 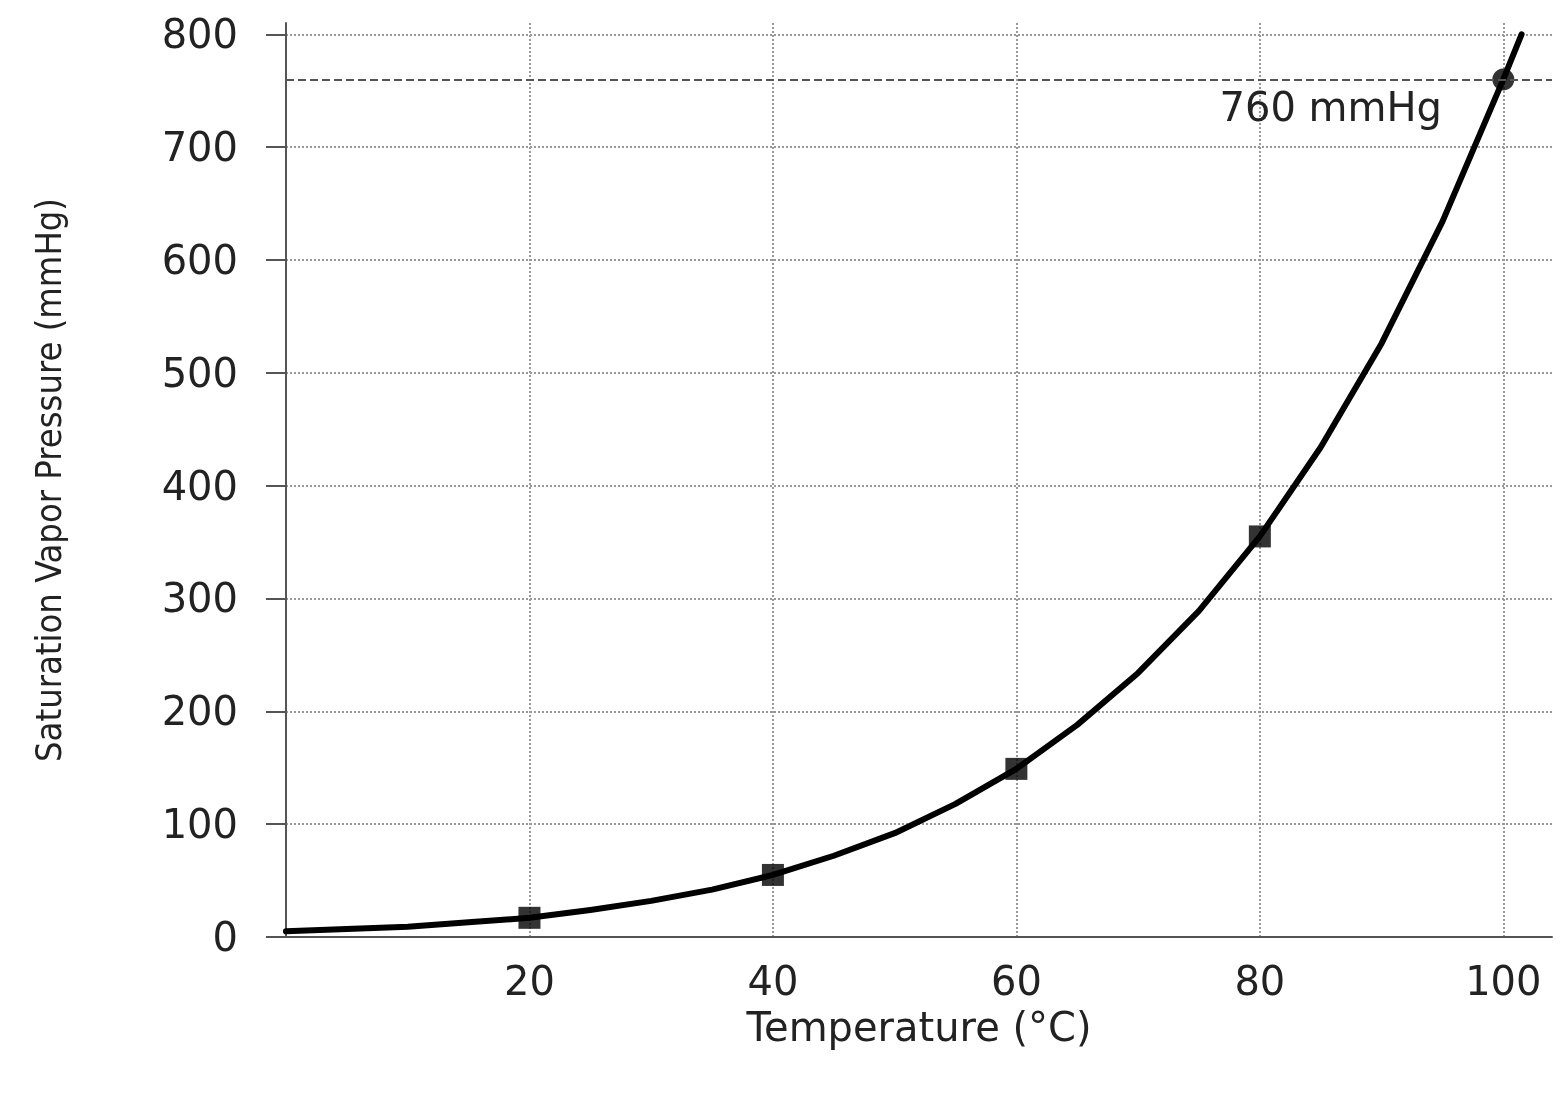 I want to click on ref-line-label: 760 mmHg, so click(x=1330, y=107).